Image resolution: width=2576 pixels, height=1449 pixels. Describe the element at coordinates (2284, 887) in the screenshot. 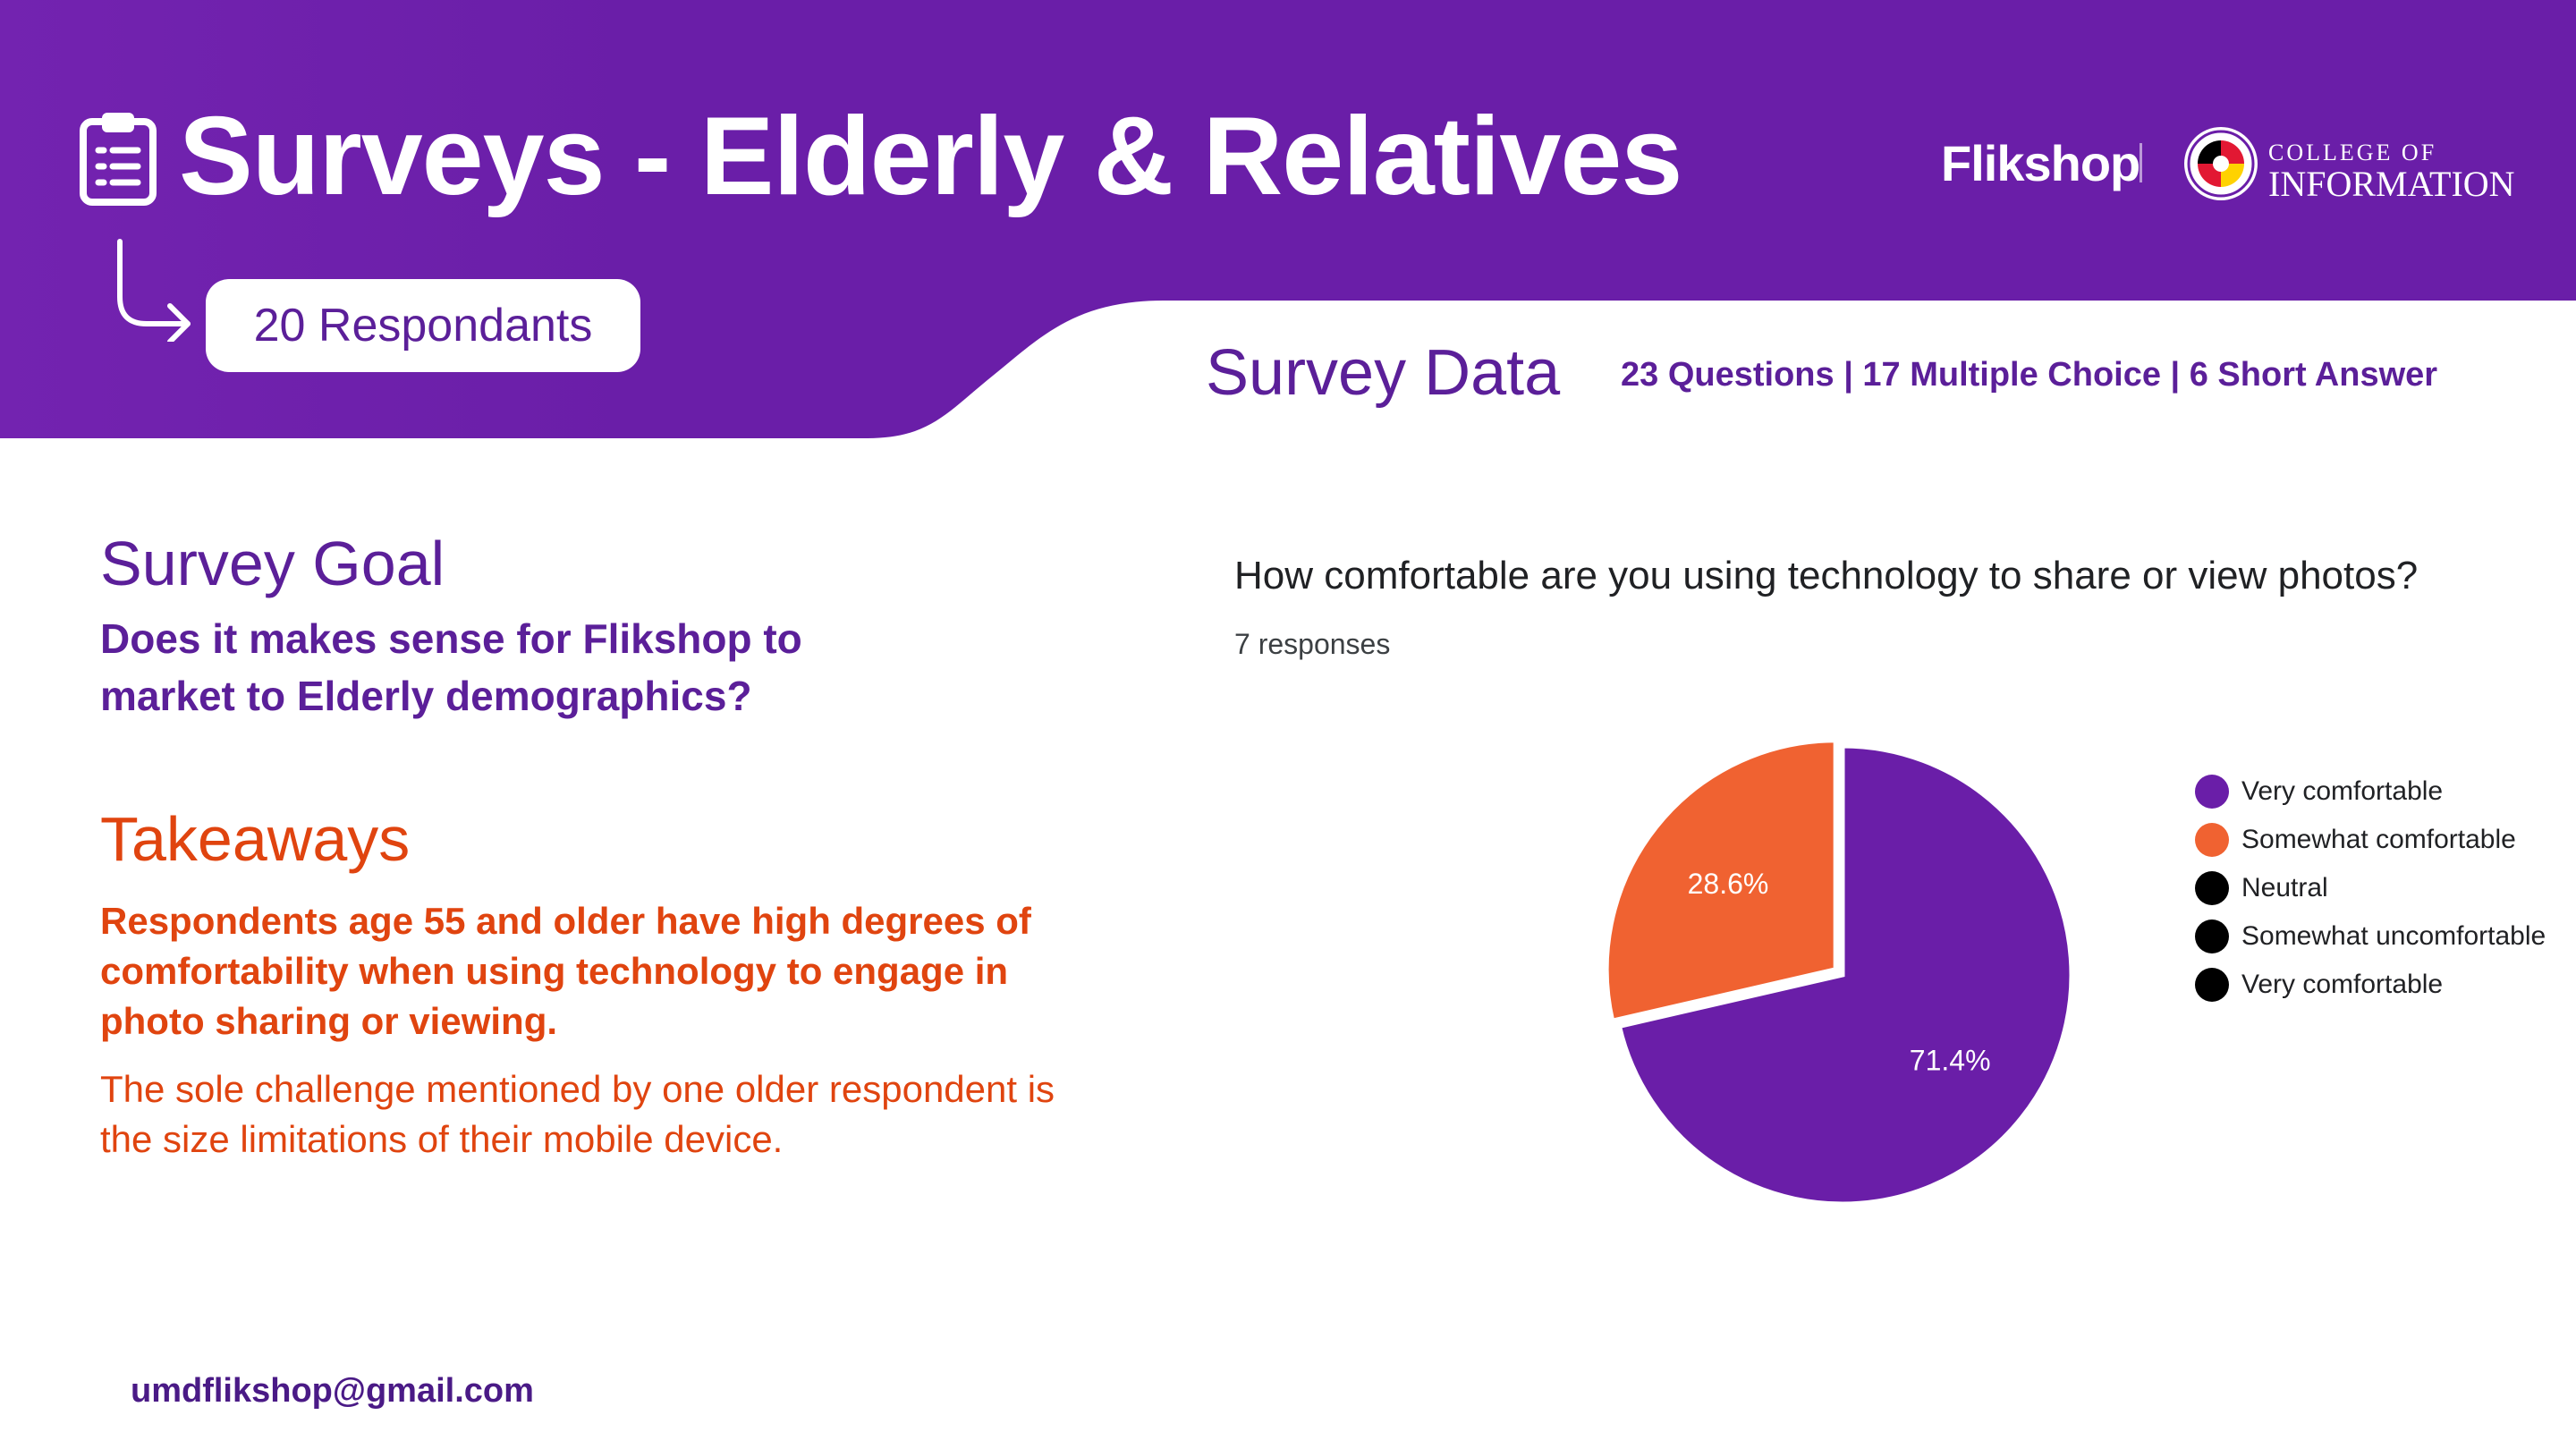

I see `legend-label: Neutral` at that location.